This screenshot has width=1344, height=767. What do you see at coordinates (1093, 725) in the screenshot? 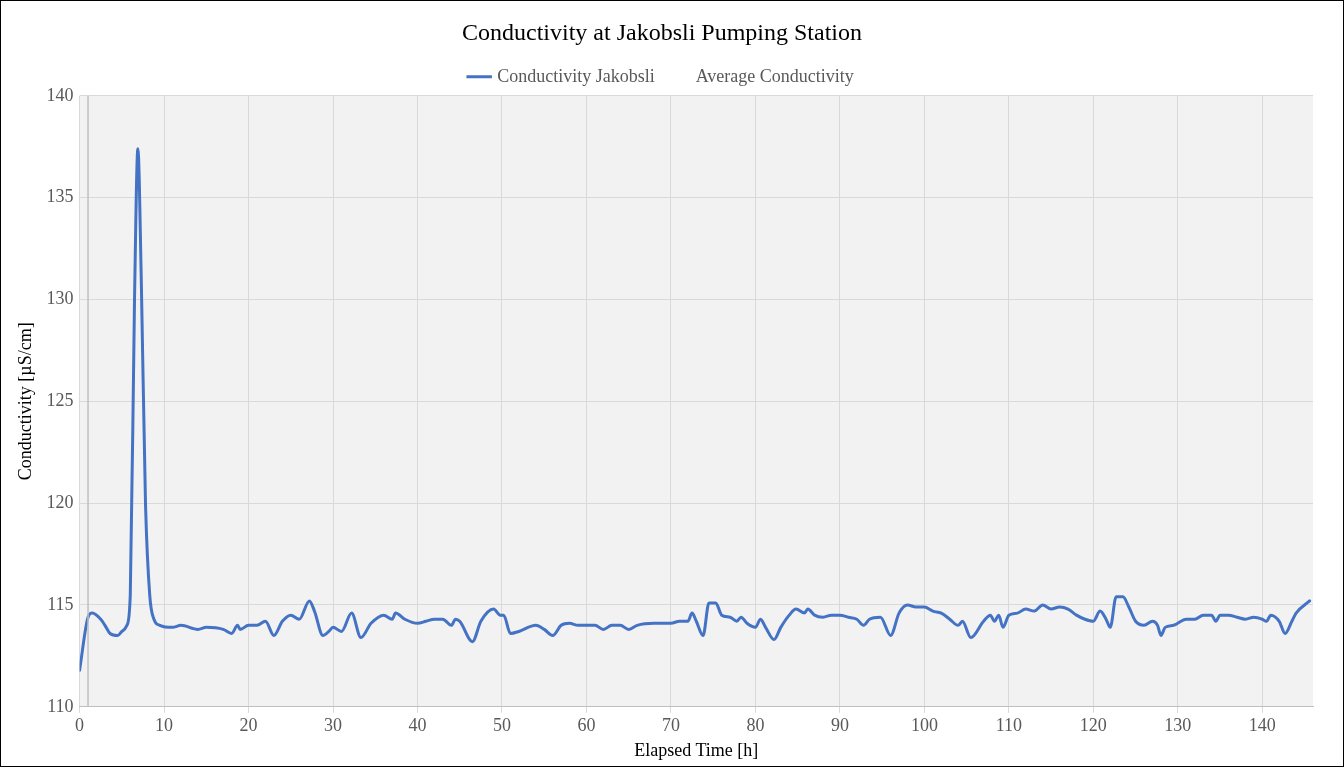
I see `x-tick-label: 120` at bounding box center [1093, 725].